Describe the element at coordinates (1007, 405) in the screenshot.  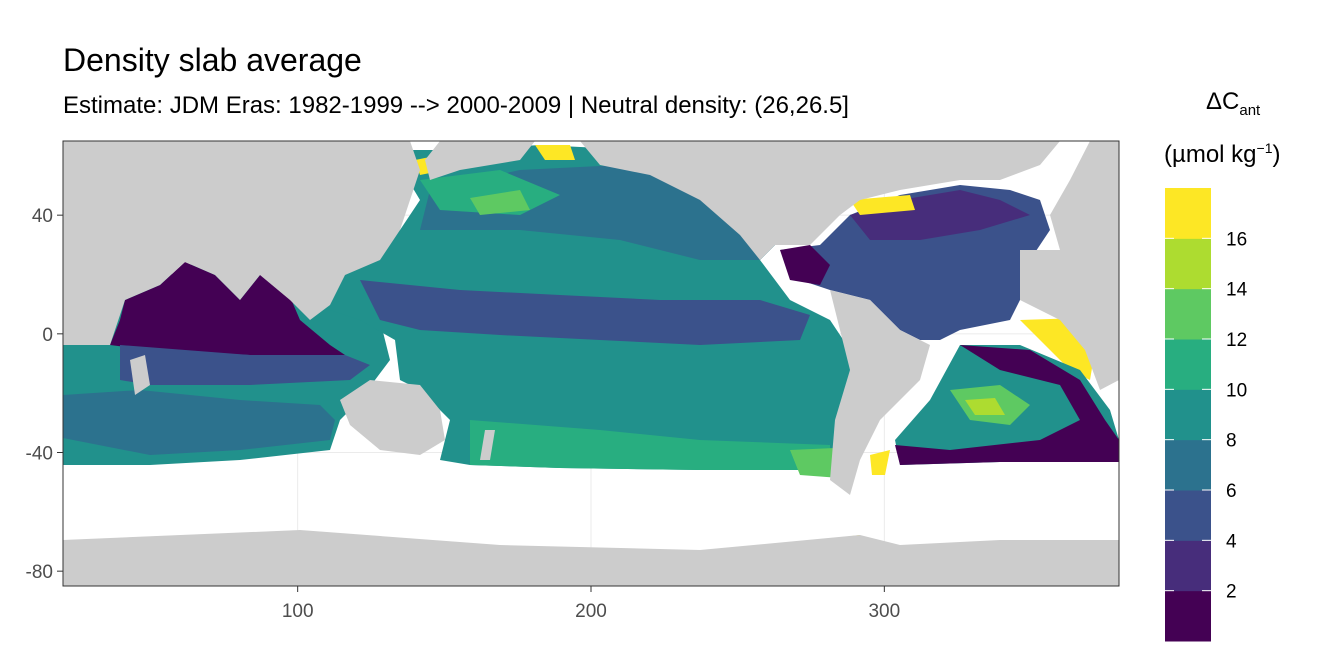
I see `atlantic-south-dark` at that location.